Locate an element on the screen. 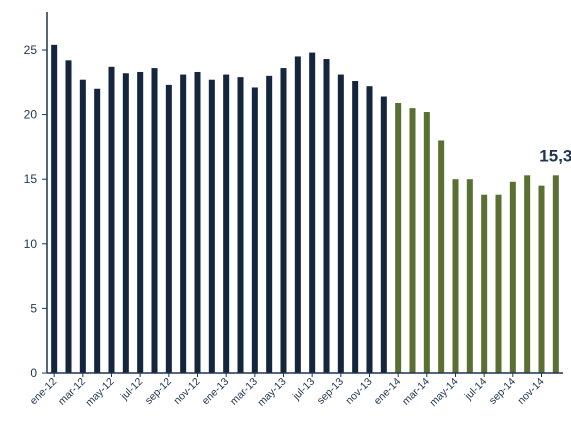  x-tick-label: may-13 is located at coordinates (271, 392).